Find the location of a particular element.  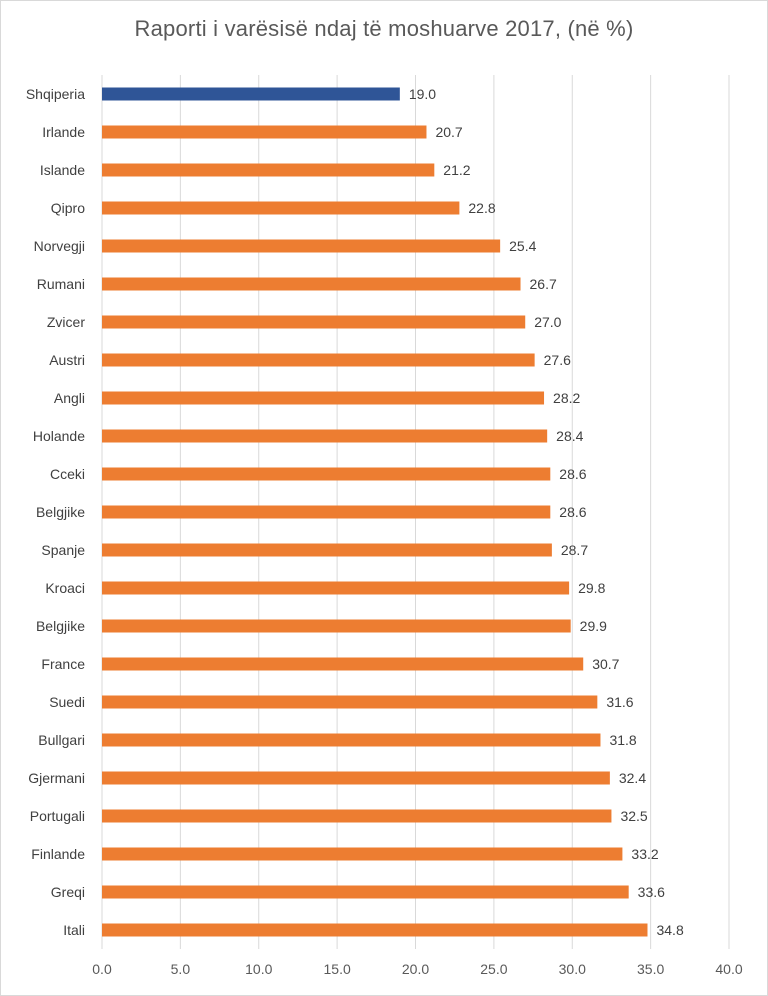

category-label: Norvegji is located at coordinates (59, 246).